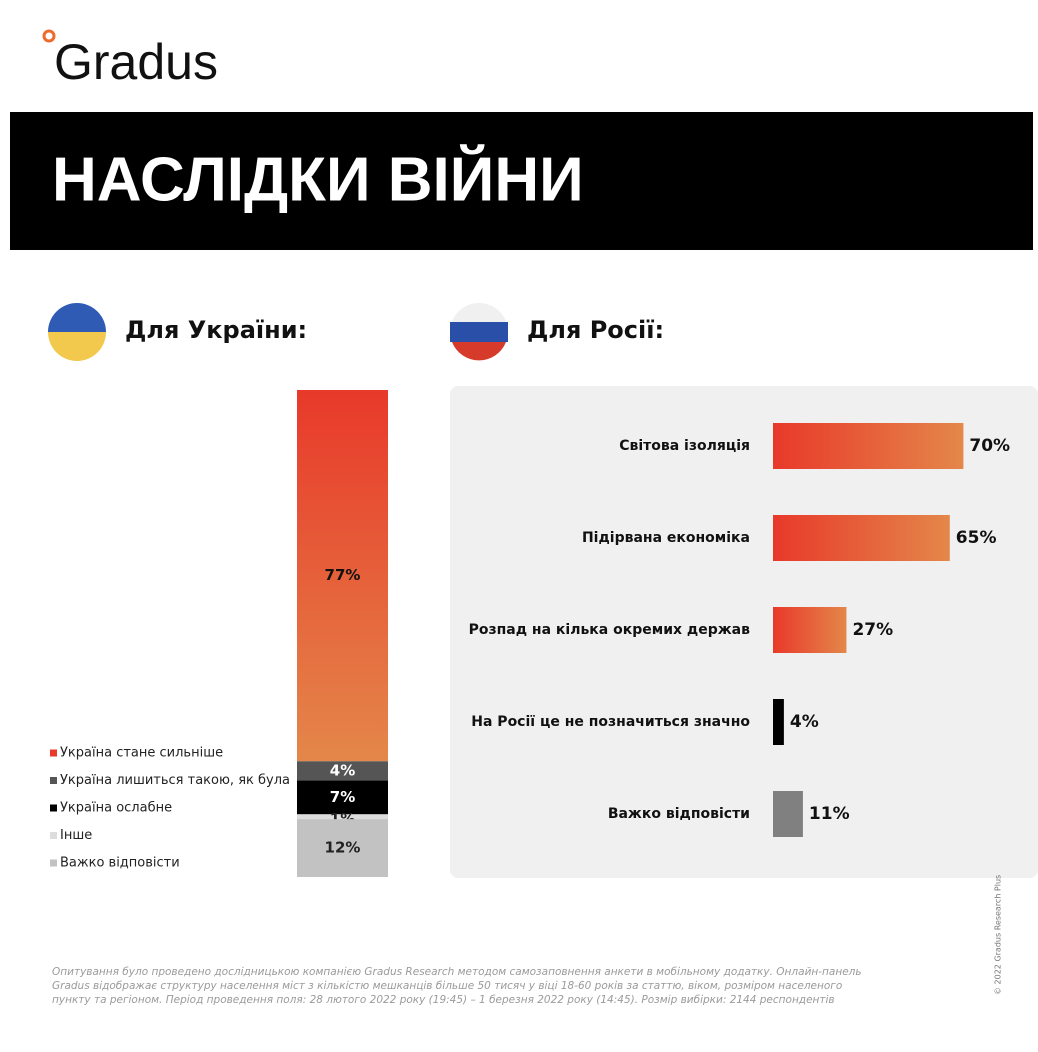  I want to click on legend-label: Україна ослабне, so click(116, 808).